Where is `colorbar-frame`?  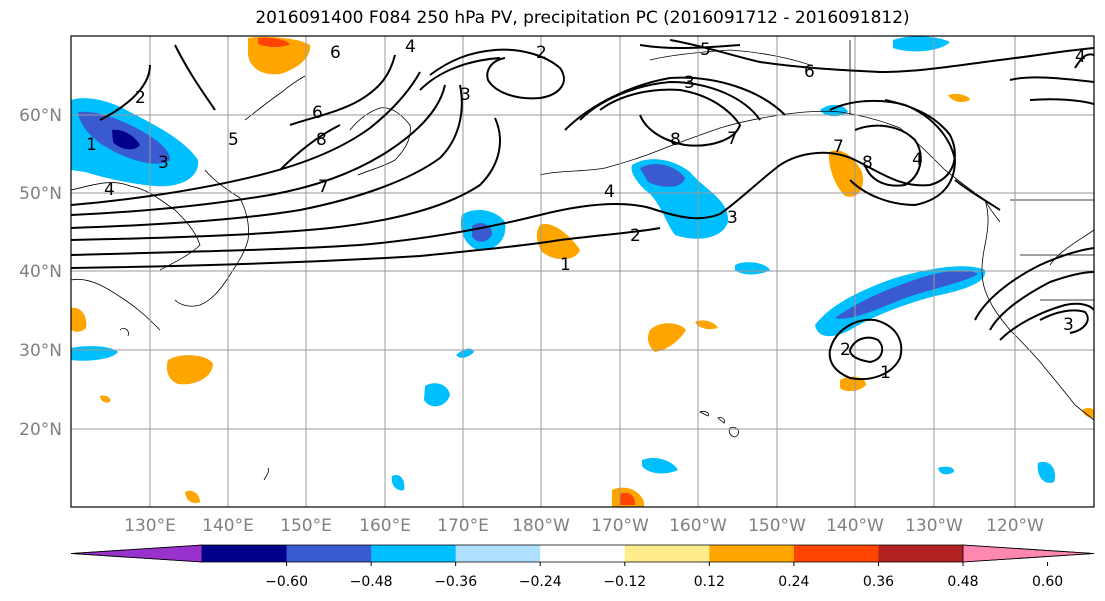 colorbar-frame is located at coordinates (582, 553).